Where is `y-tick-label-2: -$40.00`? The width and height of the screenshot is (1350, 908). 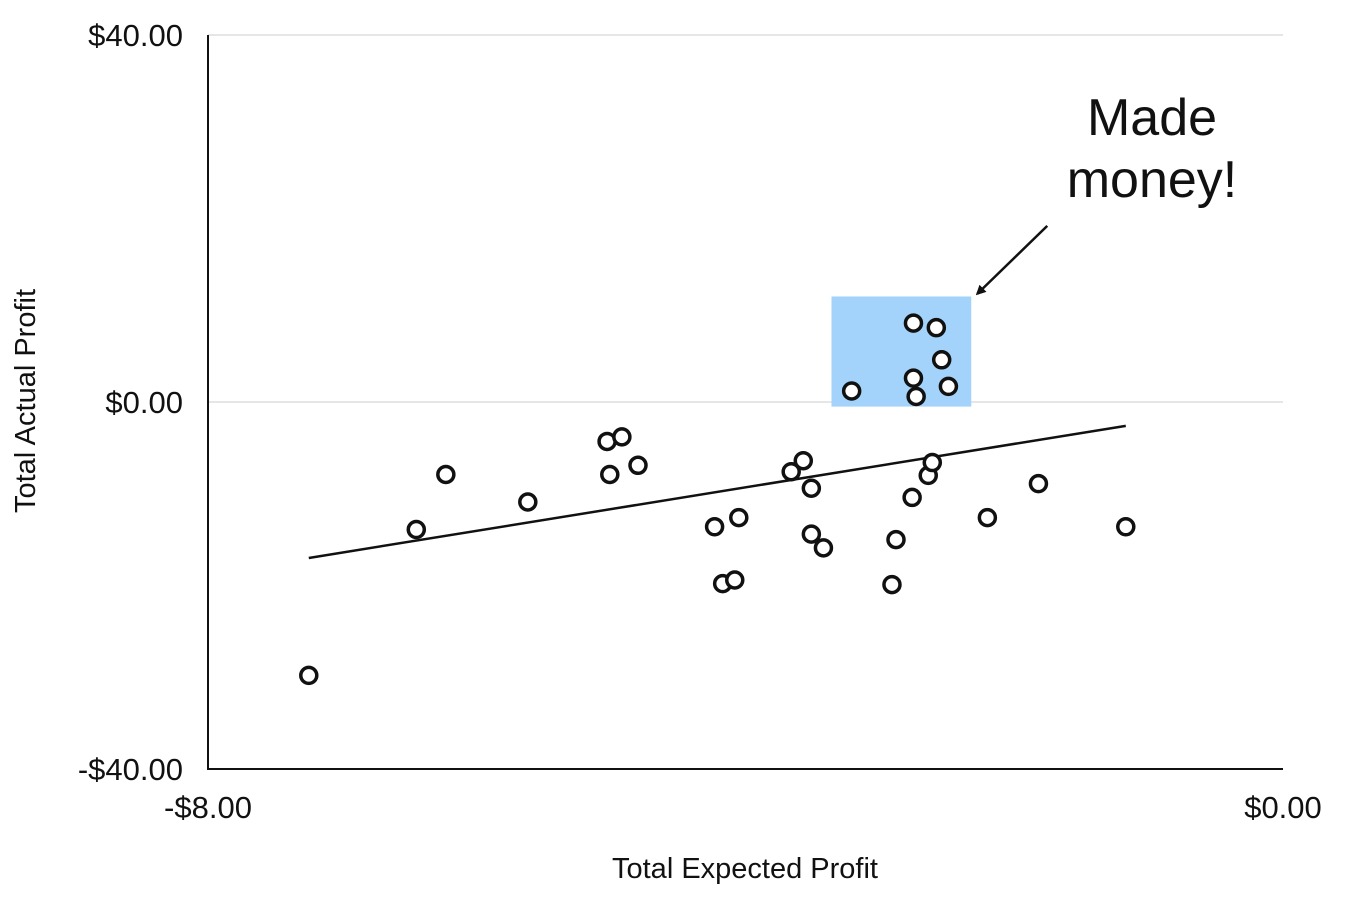
y-tick-label-2: -$40.00 is located at coordinates (130, 769).